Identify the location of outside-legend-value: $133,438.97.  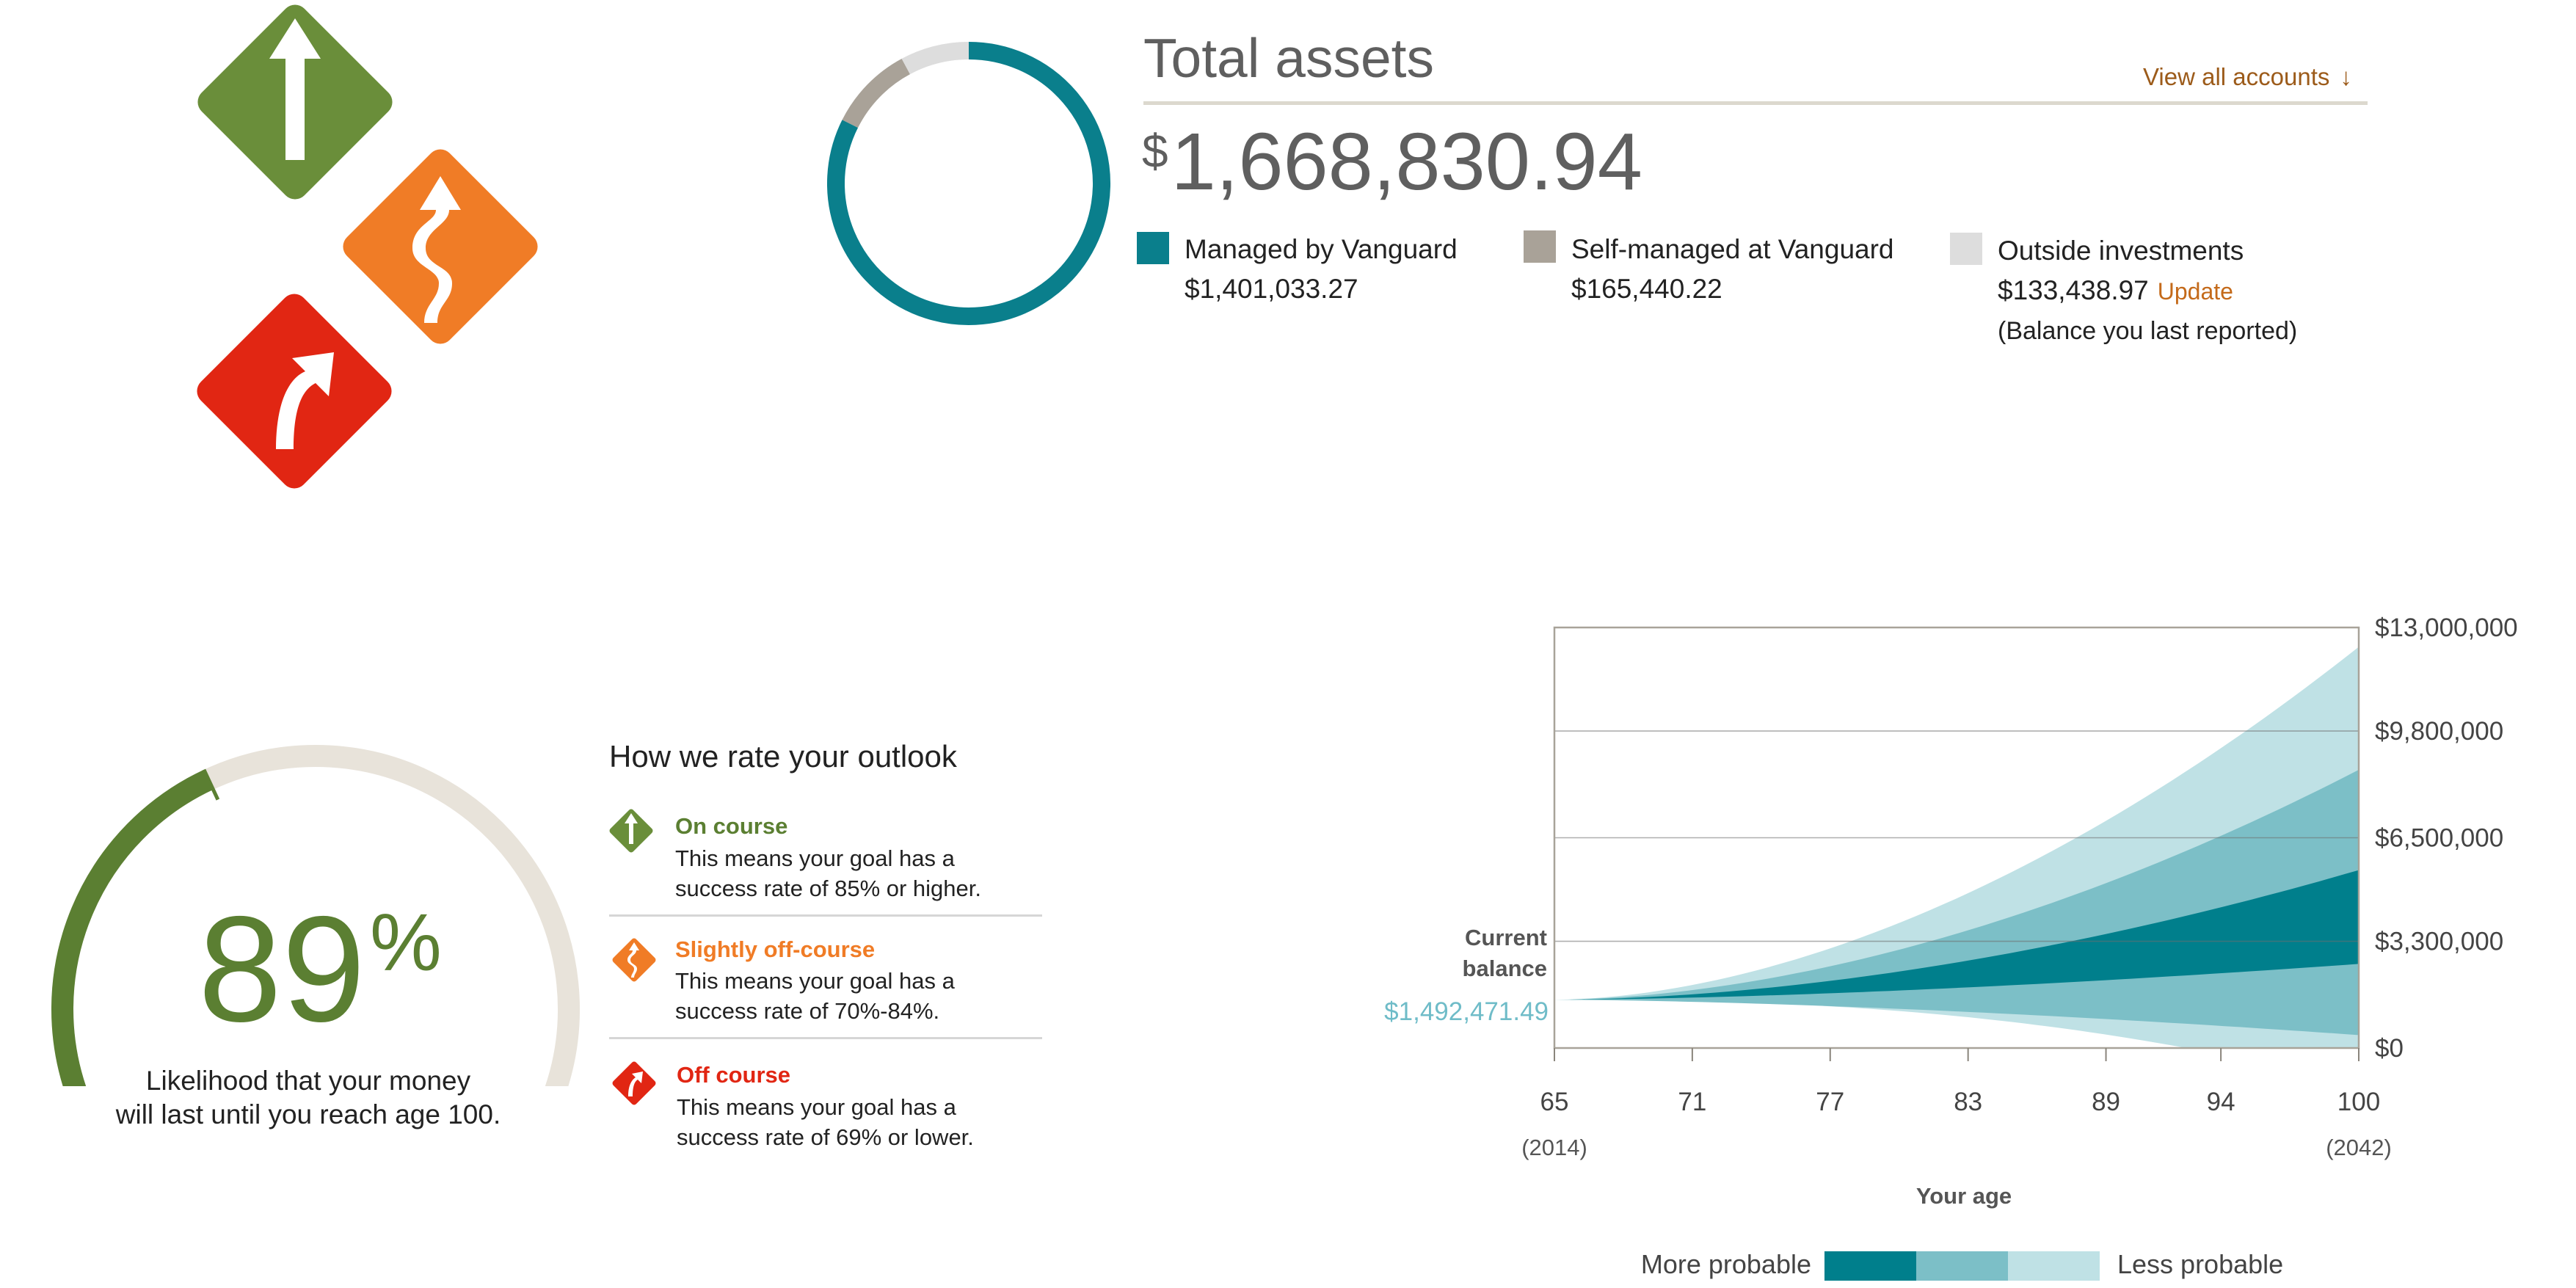
(2073, 290).